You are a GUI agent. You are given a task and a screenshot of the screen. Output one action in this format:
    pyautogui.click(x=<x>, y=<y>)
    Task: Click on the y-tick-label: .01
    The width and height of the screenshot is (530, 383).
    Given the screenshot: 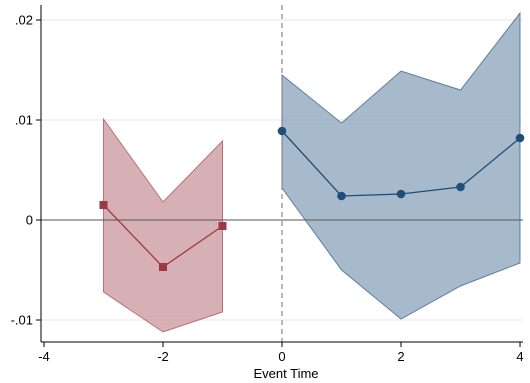 What is the action you would take?
    pyautogui.click(x=24, y=120)
    